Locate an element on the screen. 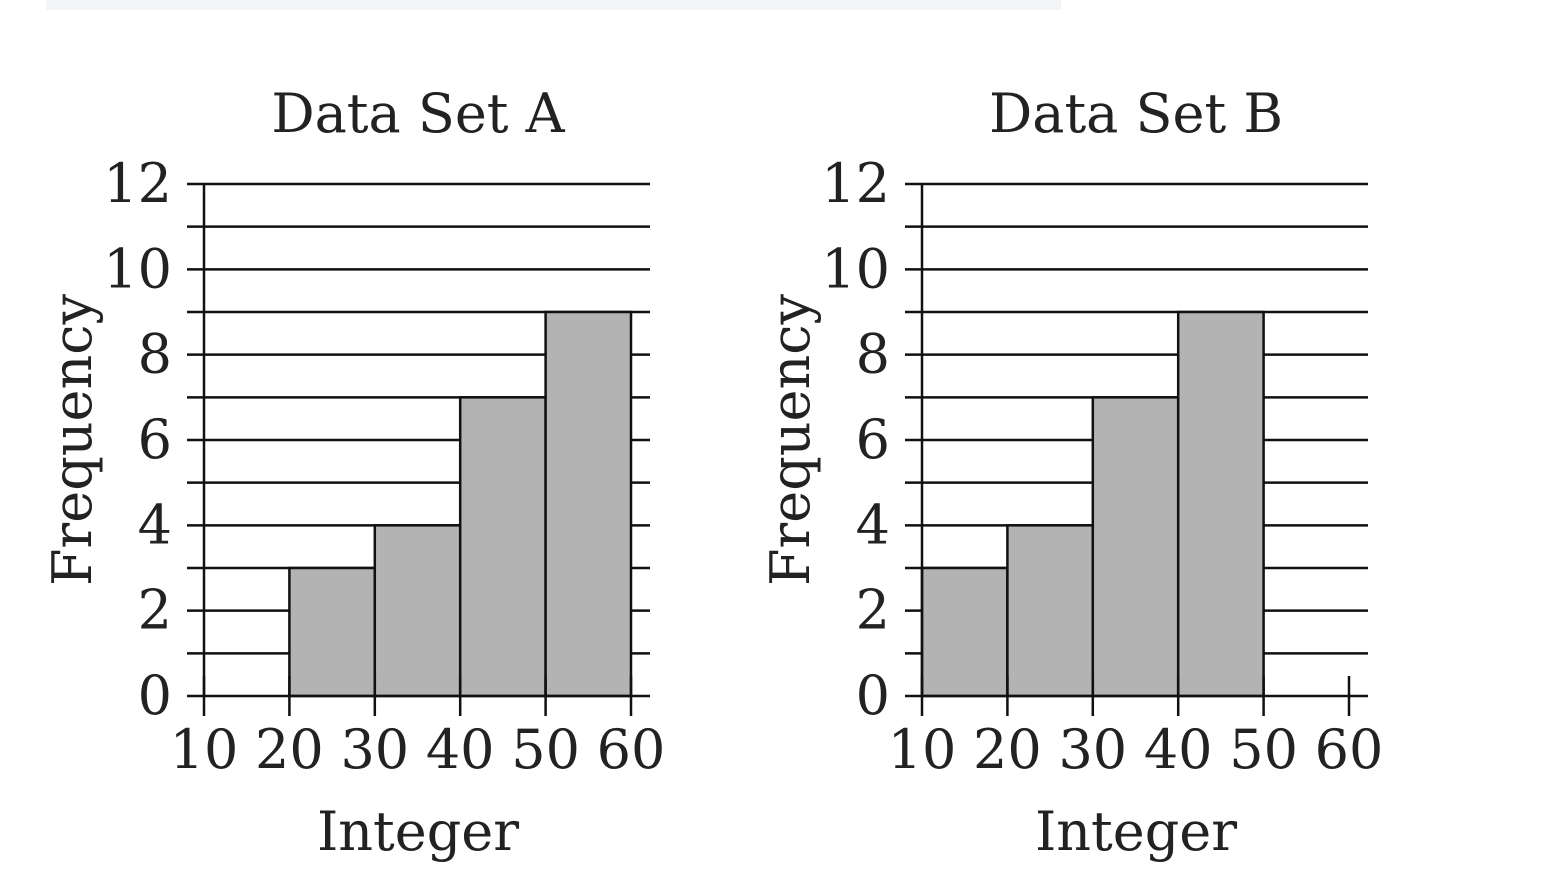 The image size is (1545, 874). chart-title: Data Set A is located at coordinates (418, 113).